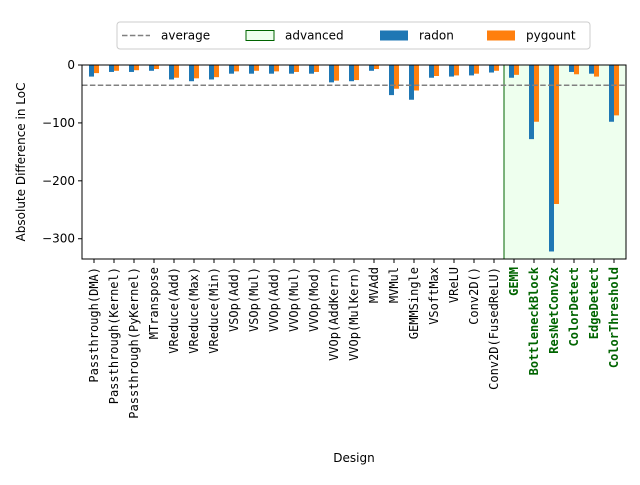 The image size is (640, 485). I want to click on y-axis-label: Absolute Difference in LoC, so click(21, 162).